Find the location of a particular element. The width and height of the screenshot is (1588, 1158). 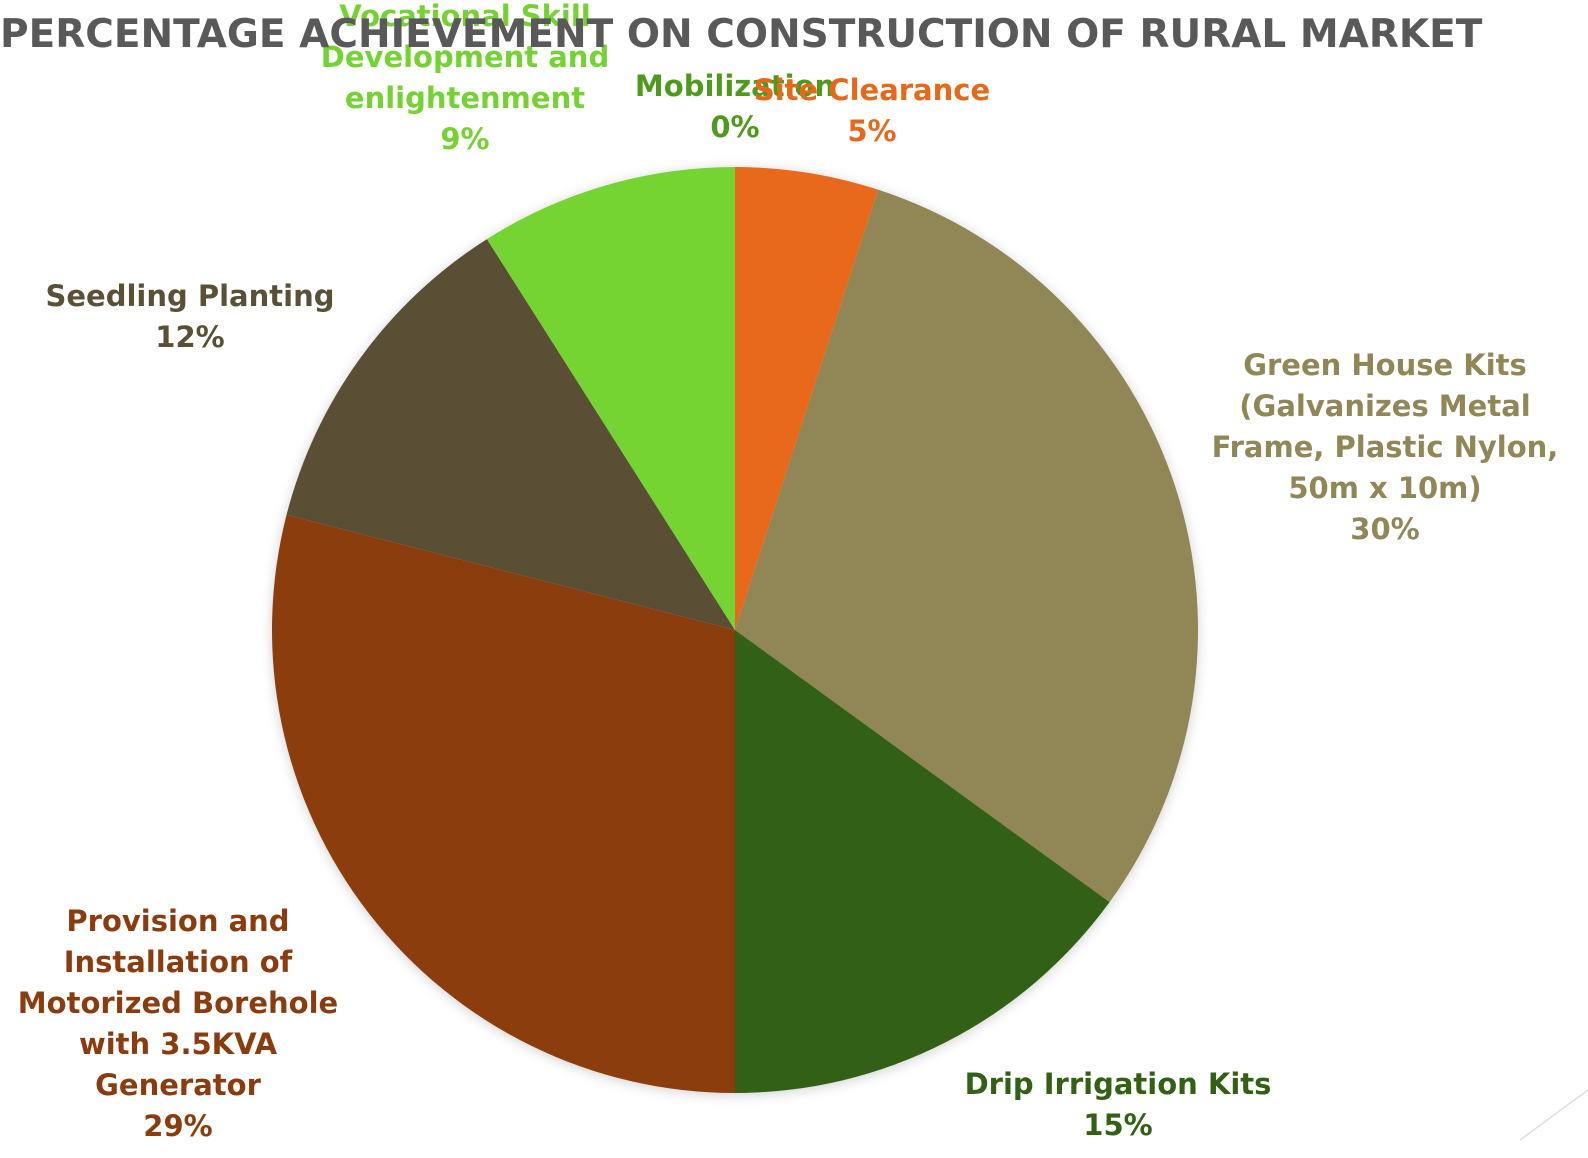

category-label: Drip Irrigation Kits is located at coordinates (1118, 1084).